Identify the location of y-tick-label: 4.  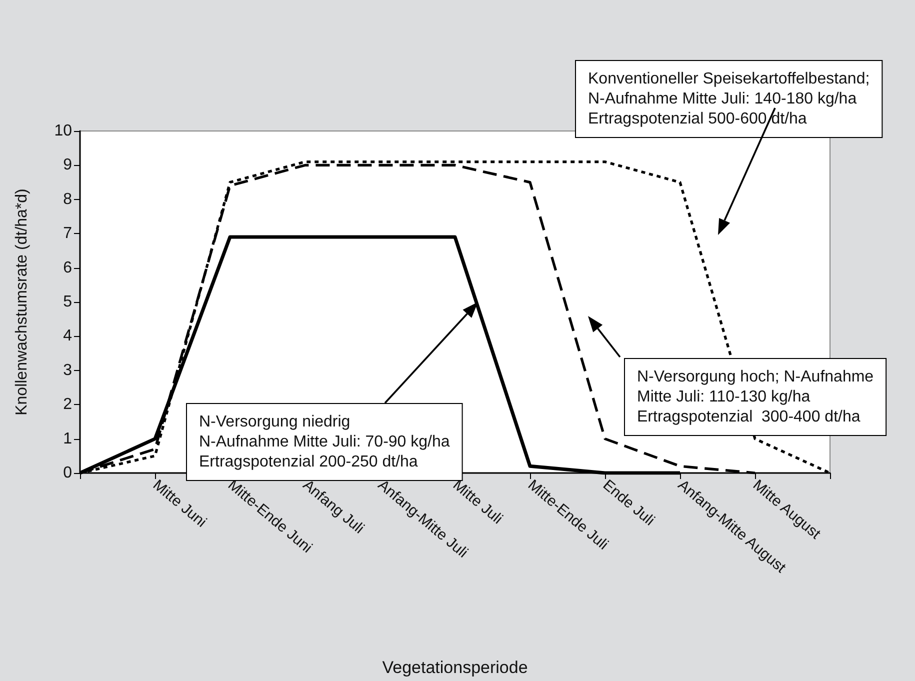
(67, 336).